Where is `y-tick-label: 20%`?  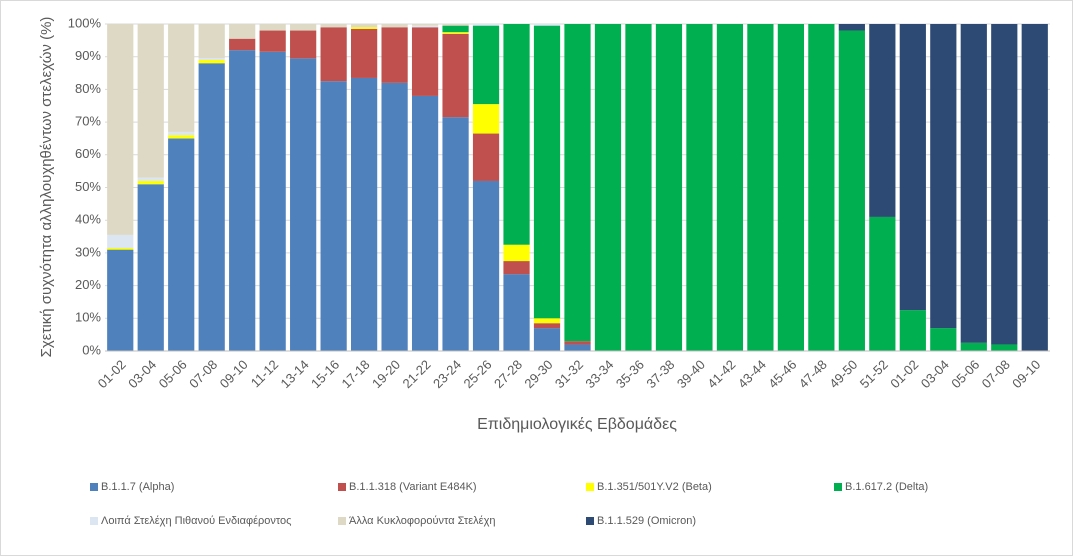 y-tick-label: 20% is located at coordinates (88, 284).